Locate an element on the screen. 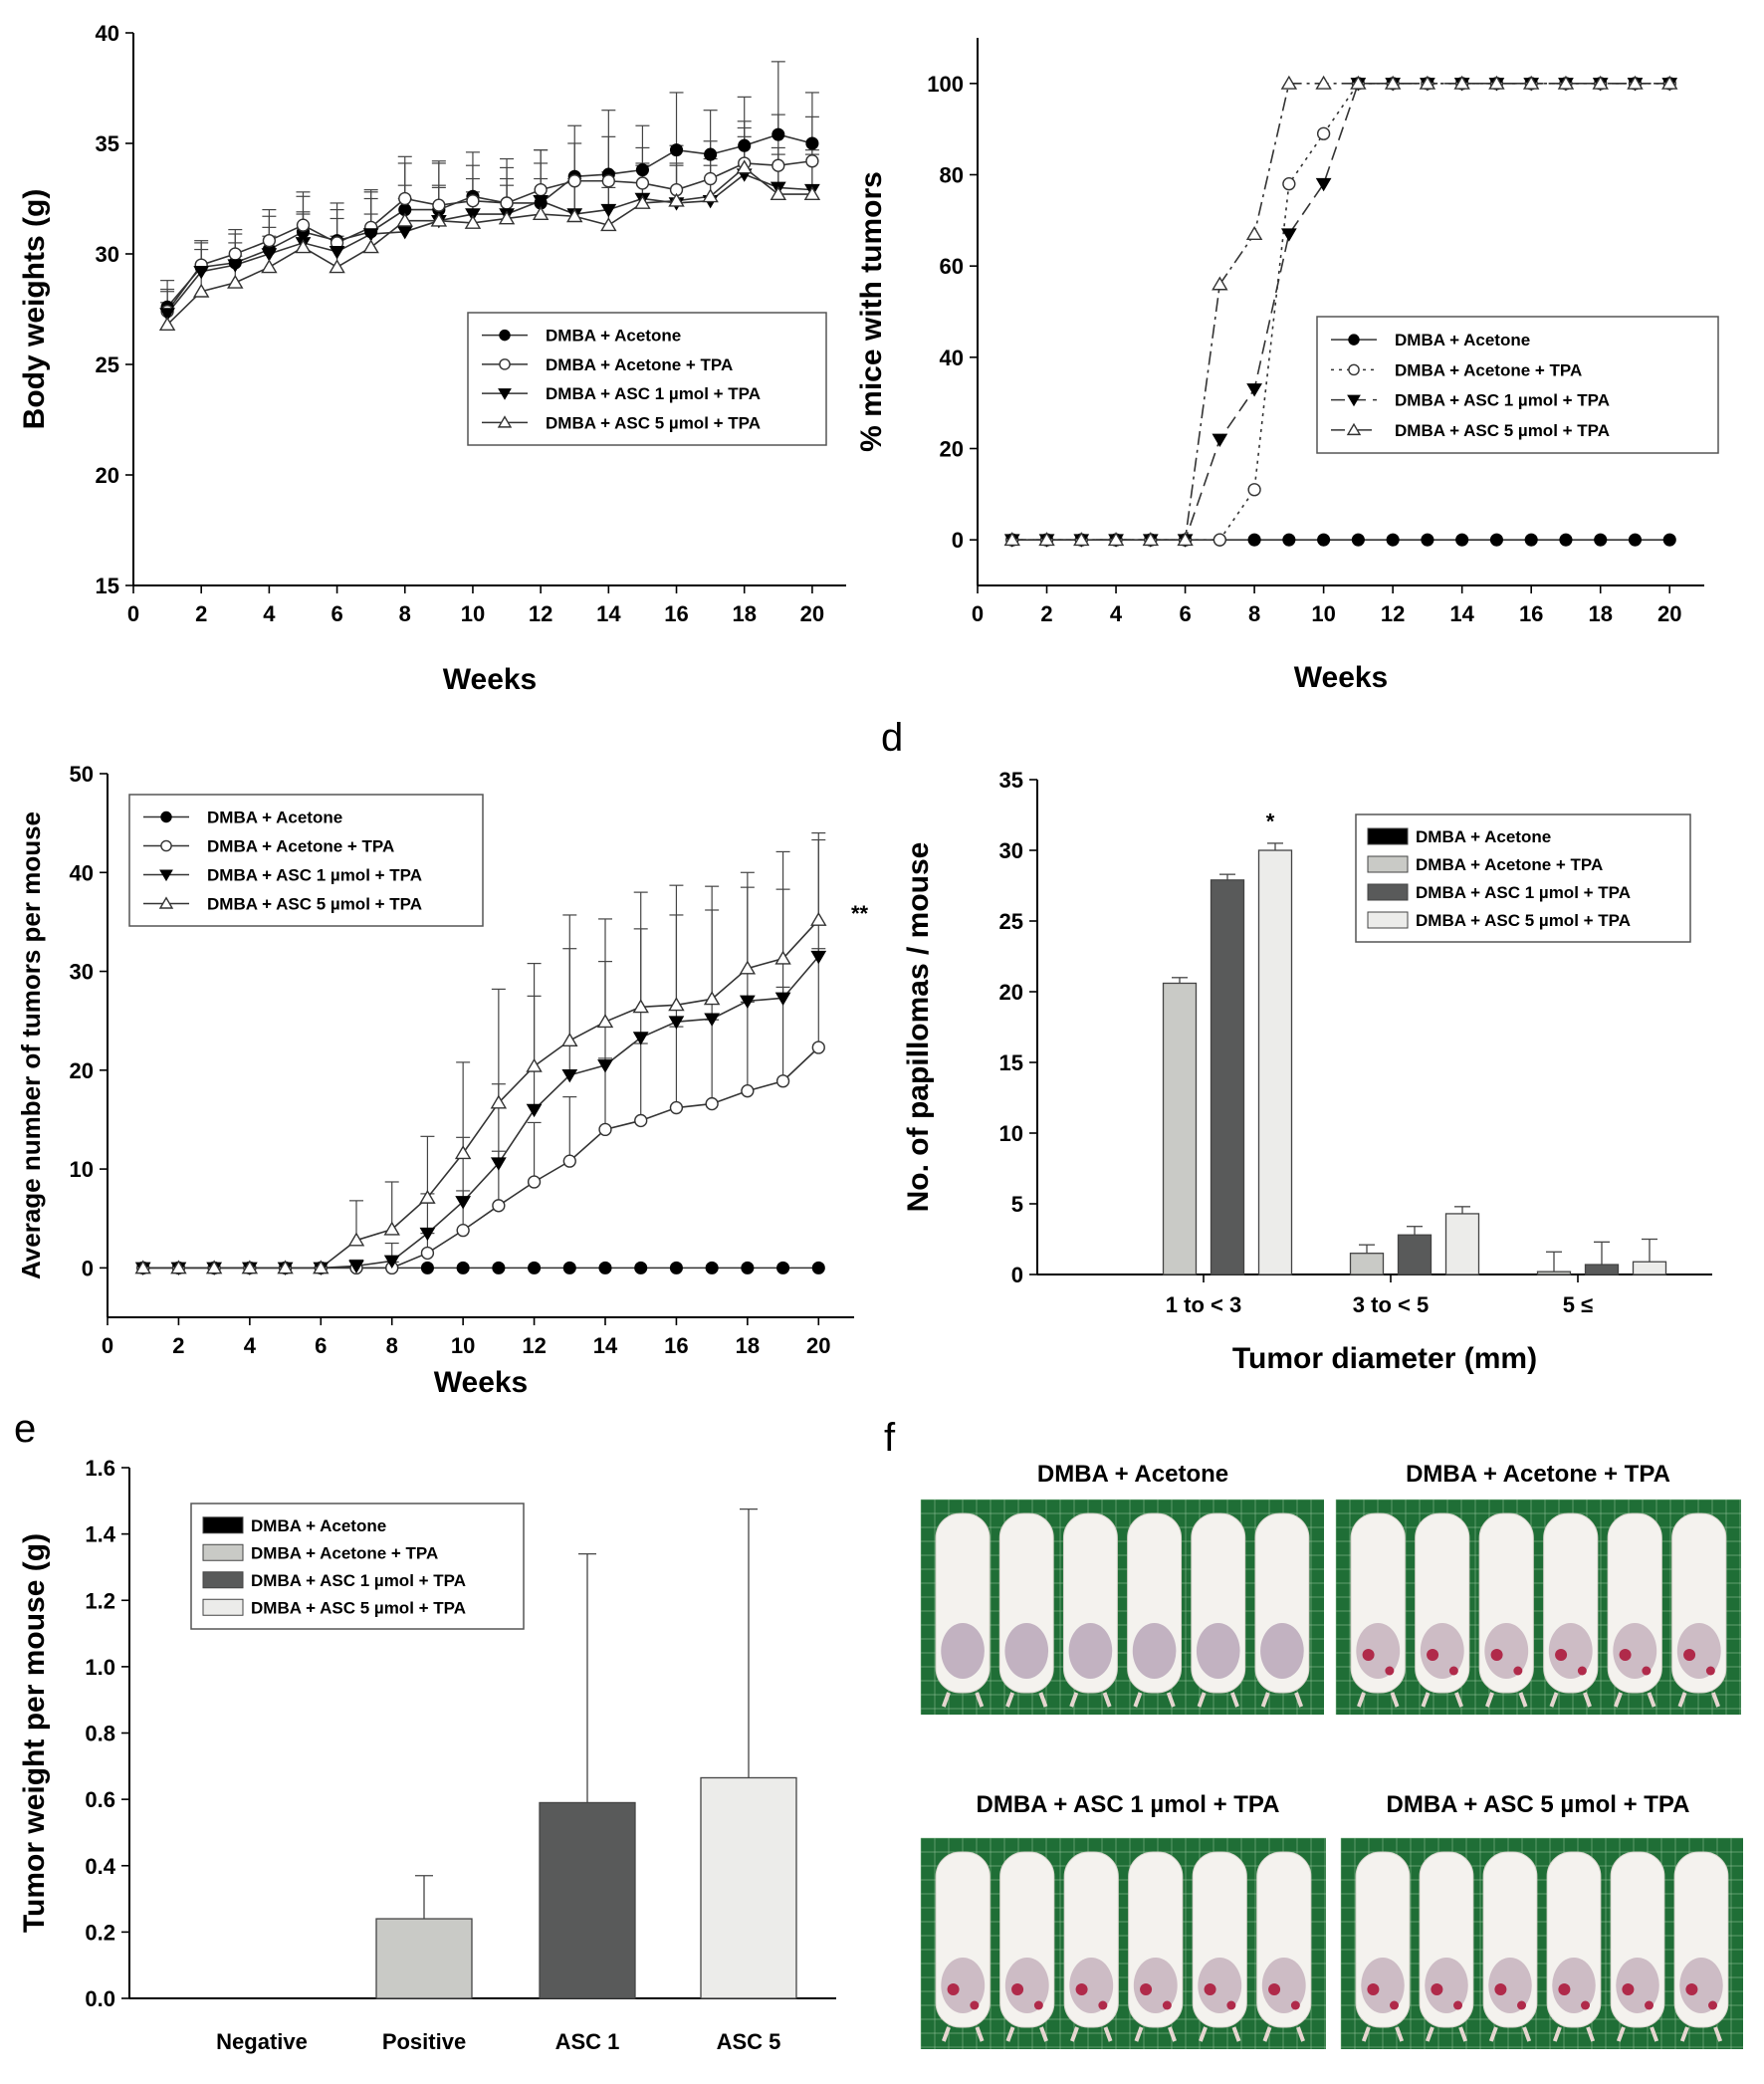 This screenshot has height=2084, width=1764. x-axis-title: Weeks is located at coordinates (1342, 677).